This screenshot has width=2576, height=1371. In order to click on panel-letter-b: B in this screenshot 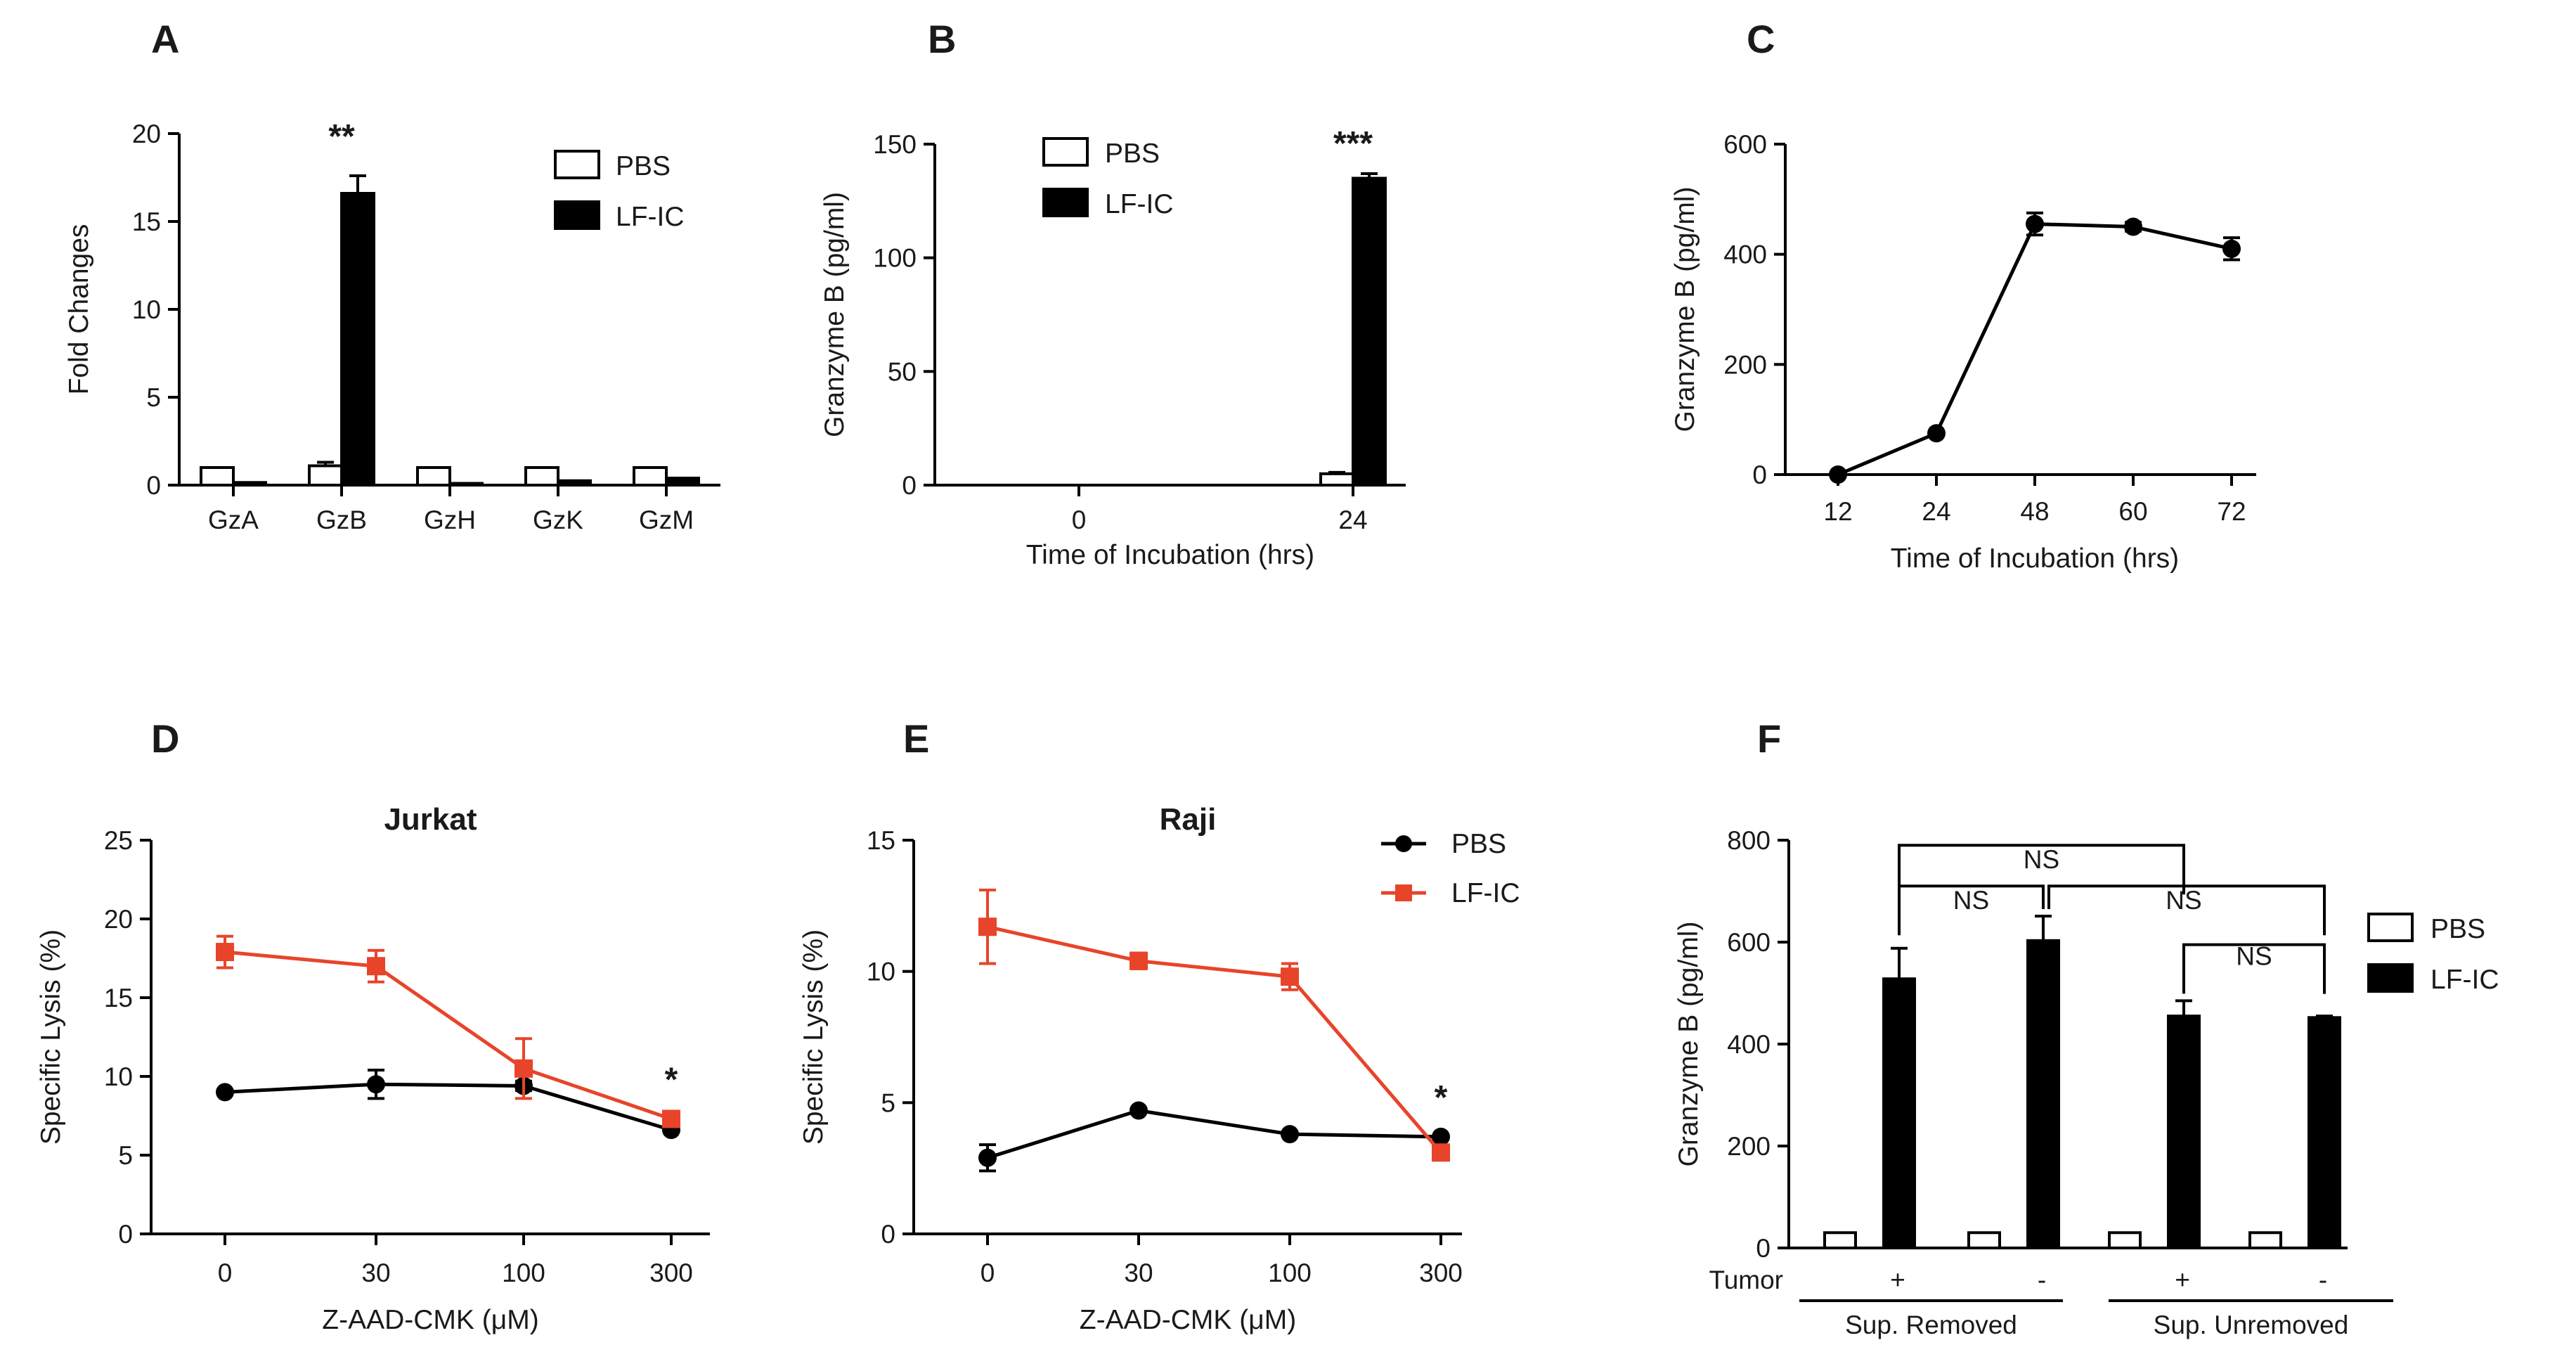, I will do `click(942, 39)`.